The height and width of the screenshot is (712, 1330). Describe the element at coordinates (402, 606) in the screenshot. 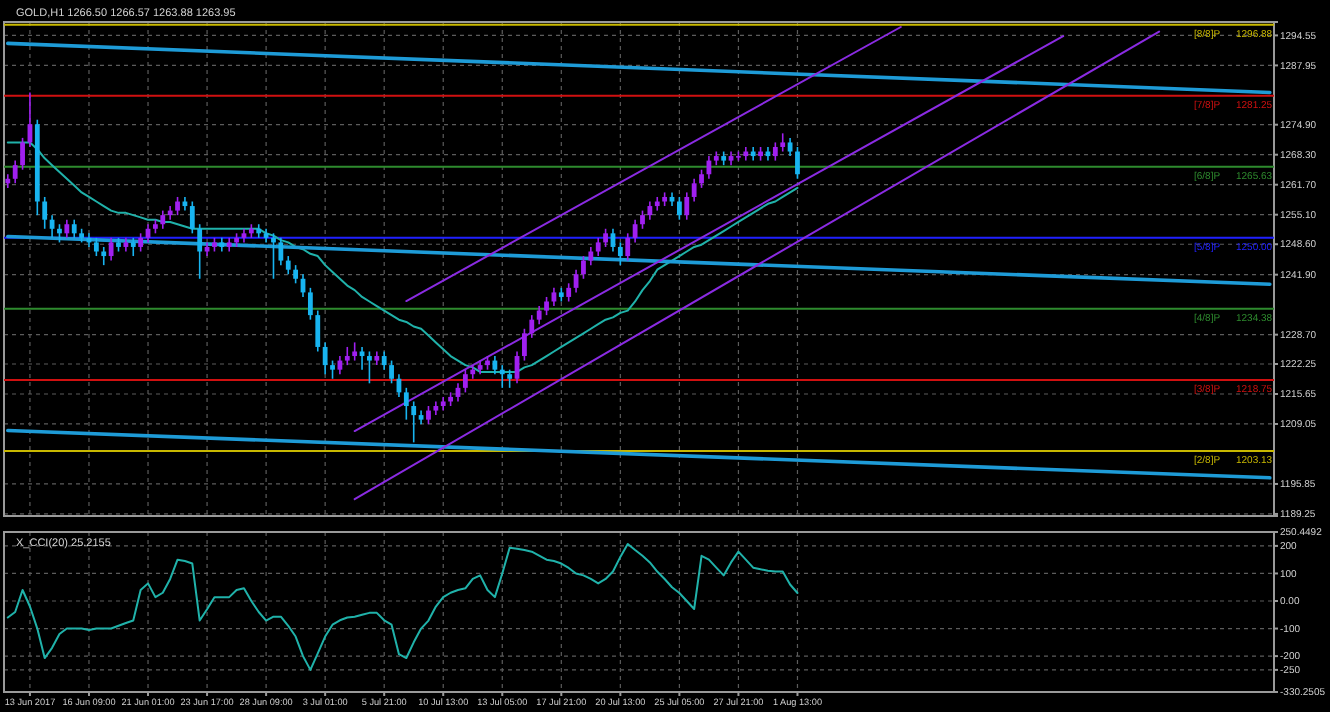

I see `line-series` at that location.